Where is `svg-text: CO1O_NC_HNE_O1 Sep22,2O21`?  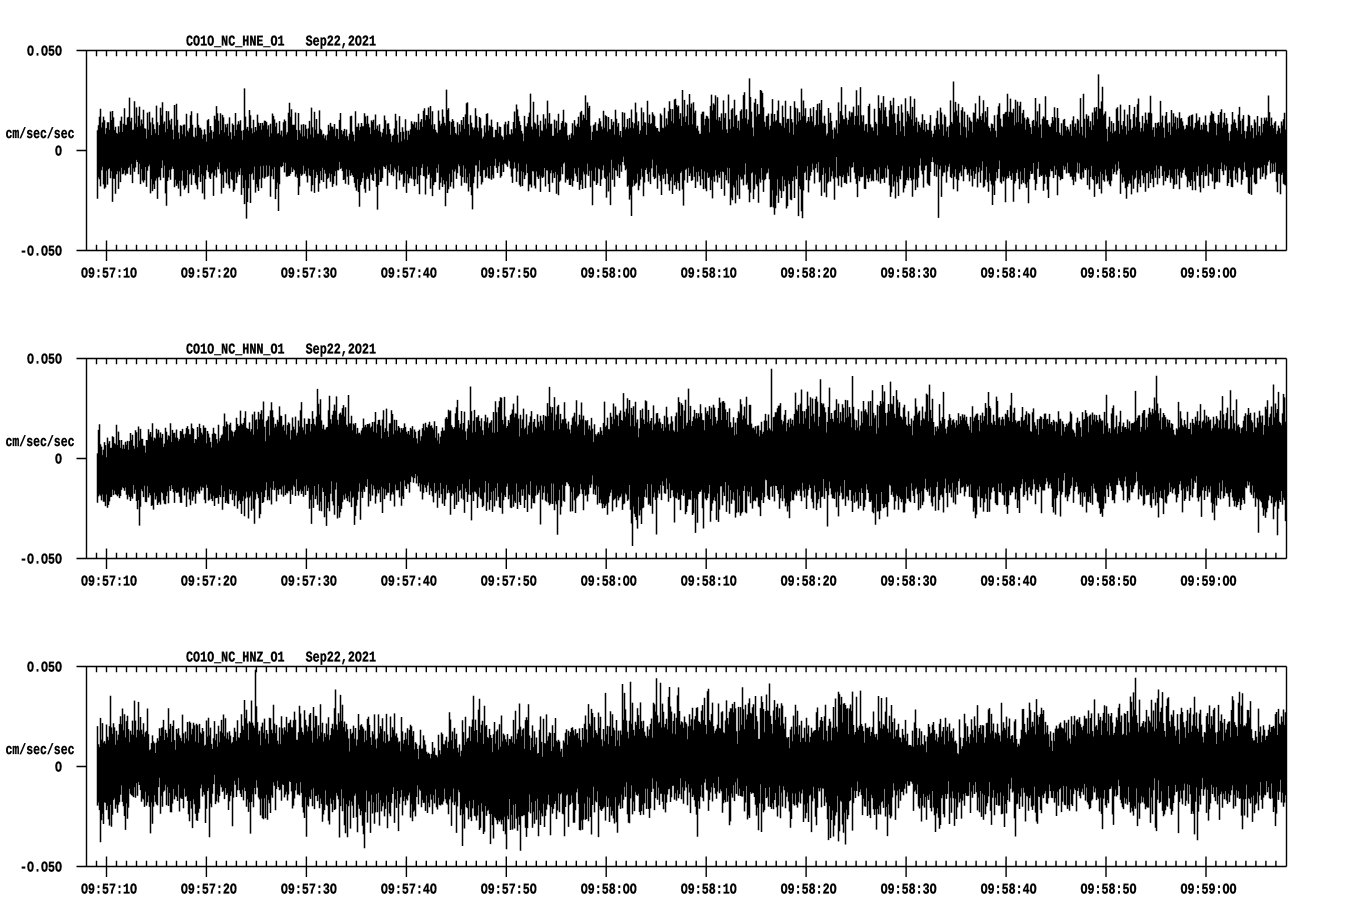
svg-text: CO1O_NC_HNE_O1 Sep22,2O21 is located at coordinates (281, 41).